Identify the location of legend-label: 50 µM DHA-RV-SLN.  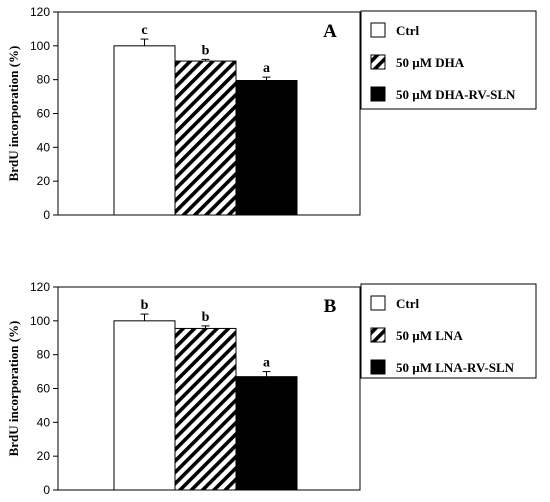
(456, 94).